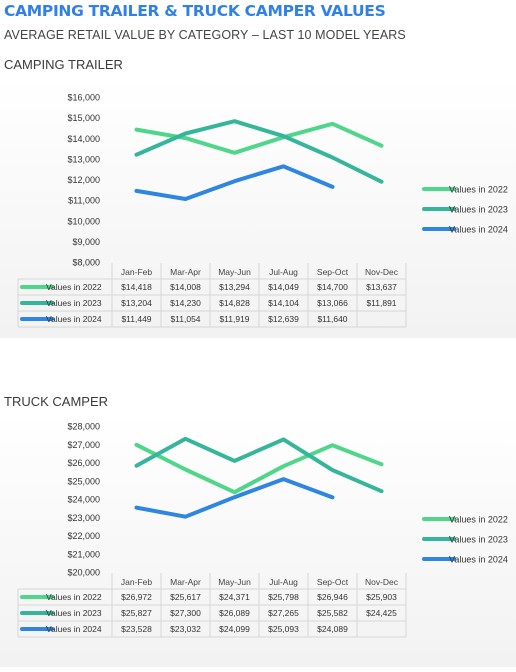 The image size is (516, 672). What do you see at coordinates (234, 287) in the screenshot?
I see `table-data-label: $13,294` at bounding box center [234, 287].